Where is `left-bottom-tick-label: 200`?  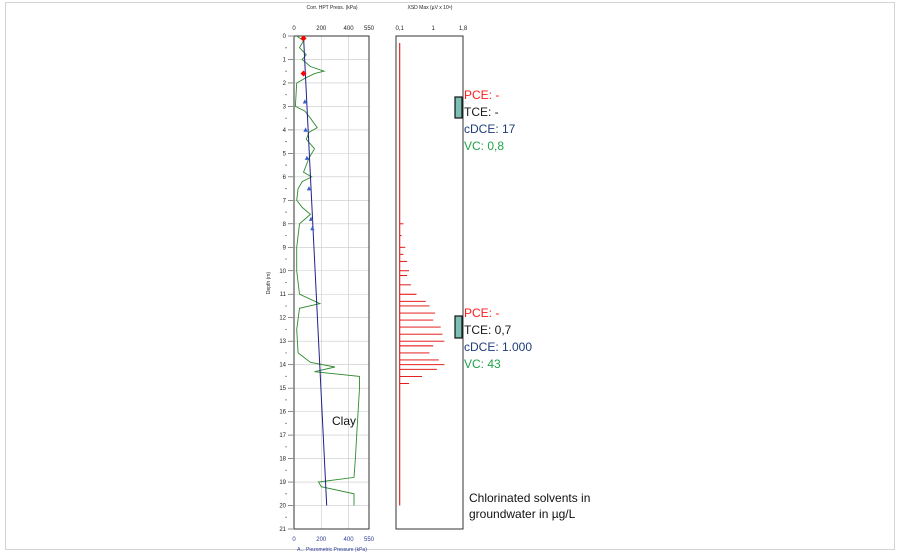
left-bottom-tick-label: 200 is located at coordinates (321, 540).